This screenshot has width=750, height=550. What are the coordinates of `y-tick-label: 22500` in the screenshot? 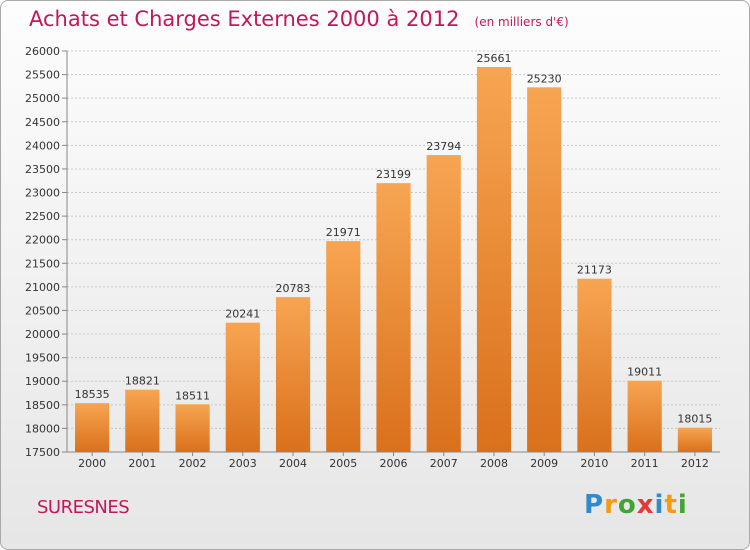 It's located at (42, 216).